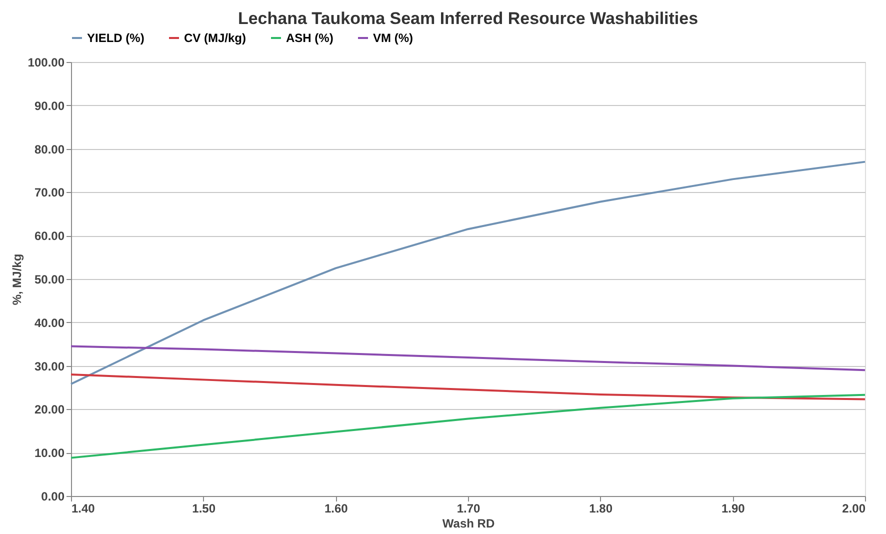 Image resolution: width=886 pixels, height=534 pixels. Describe the element at coordinates (468, 523) in the screenshot. I see `x-axis-title: Wash RD` at that location.